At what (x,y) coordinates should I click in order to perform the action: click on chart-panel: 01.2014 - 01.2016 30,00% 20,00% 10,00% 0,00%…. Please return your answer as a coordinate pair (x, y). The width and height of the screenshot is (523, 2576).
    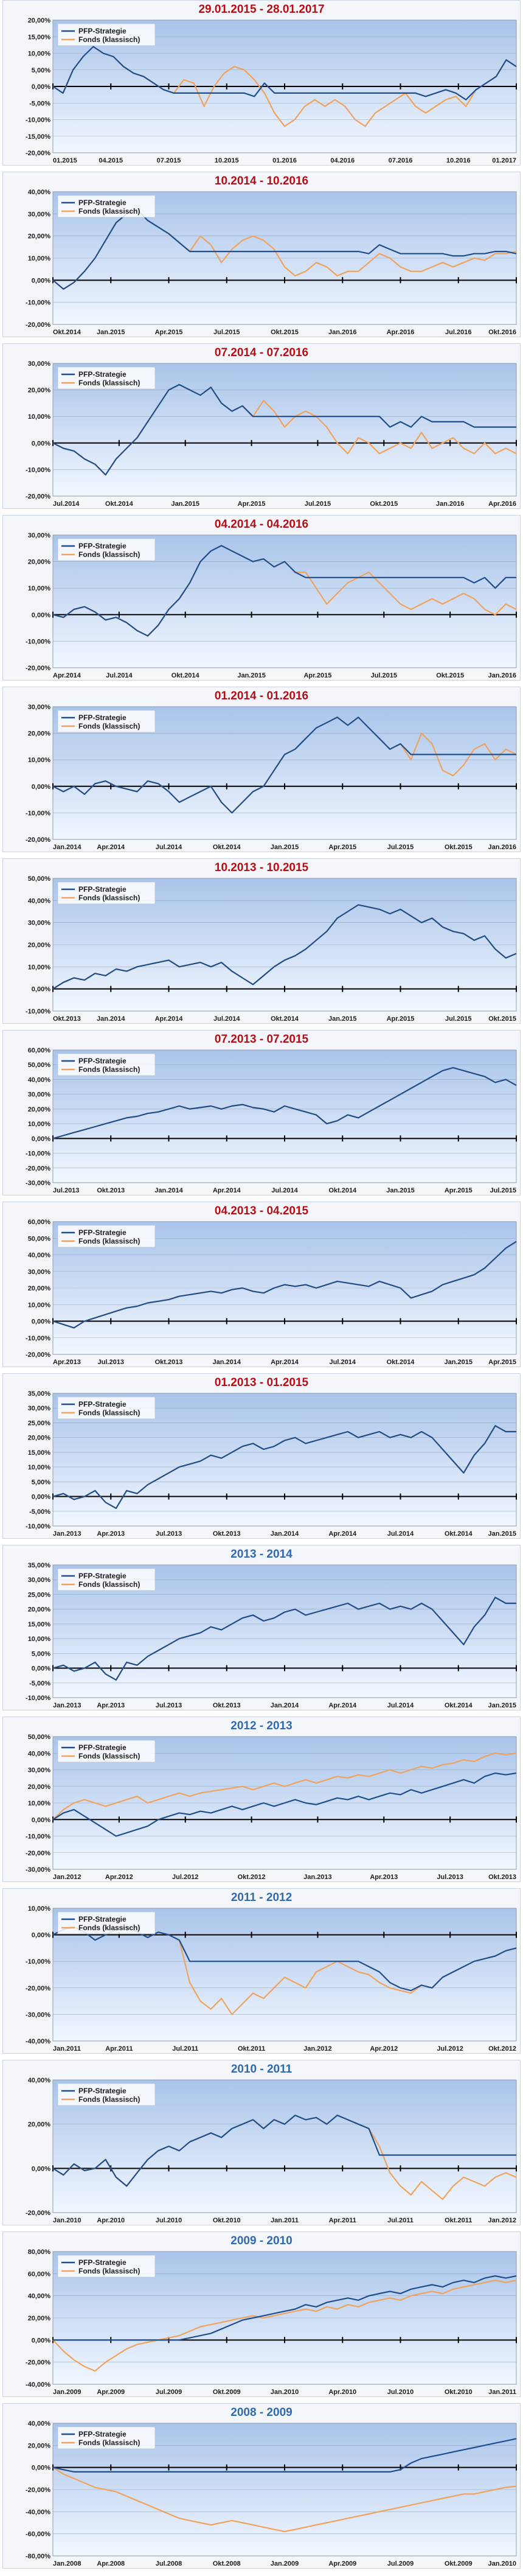
    Looking at the image, I should click on (261, 769).